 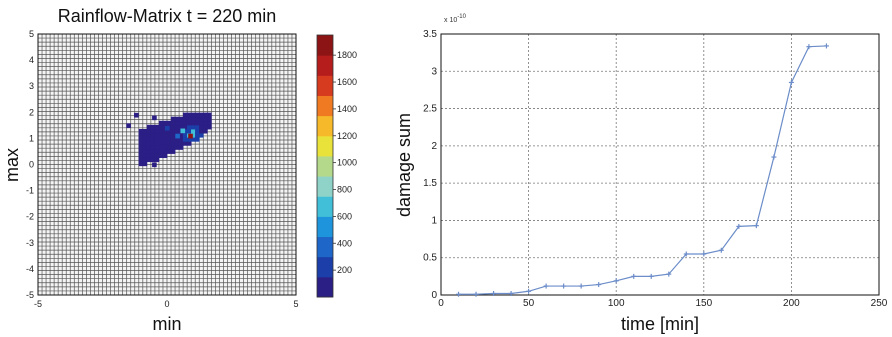 I want to click on heatmap-x-tick-label: -5, so click(x=38, y=304).